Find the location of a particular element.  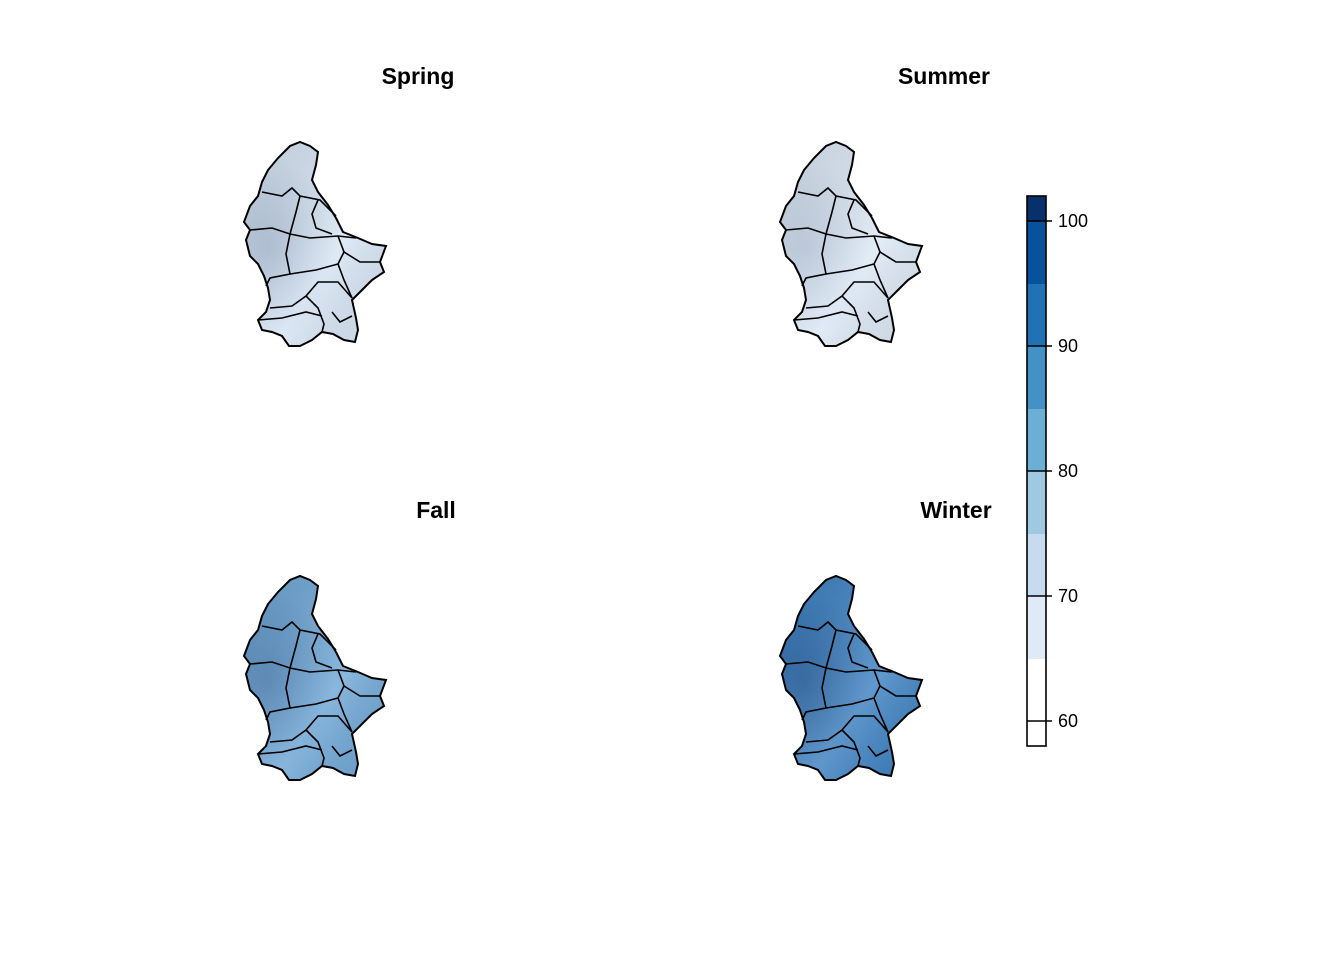

legend-tick-label: 90 is located at coordinates (1068, 346).